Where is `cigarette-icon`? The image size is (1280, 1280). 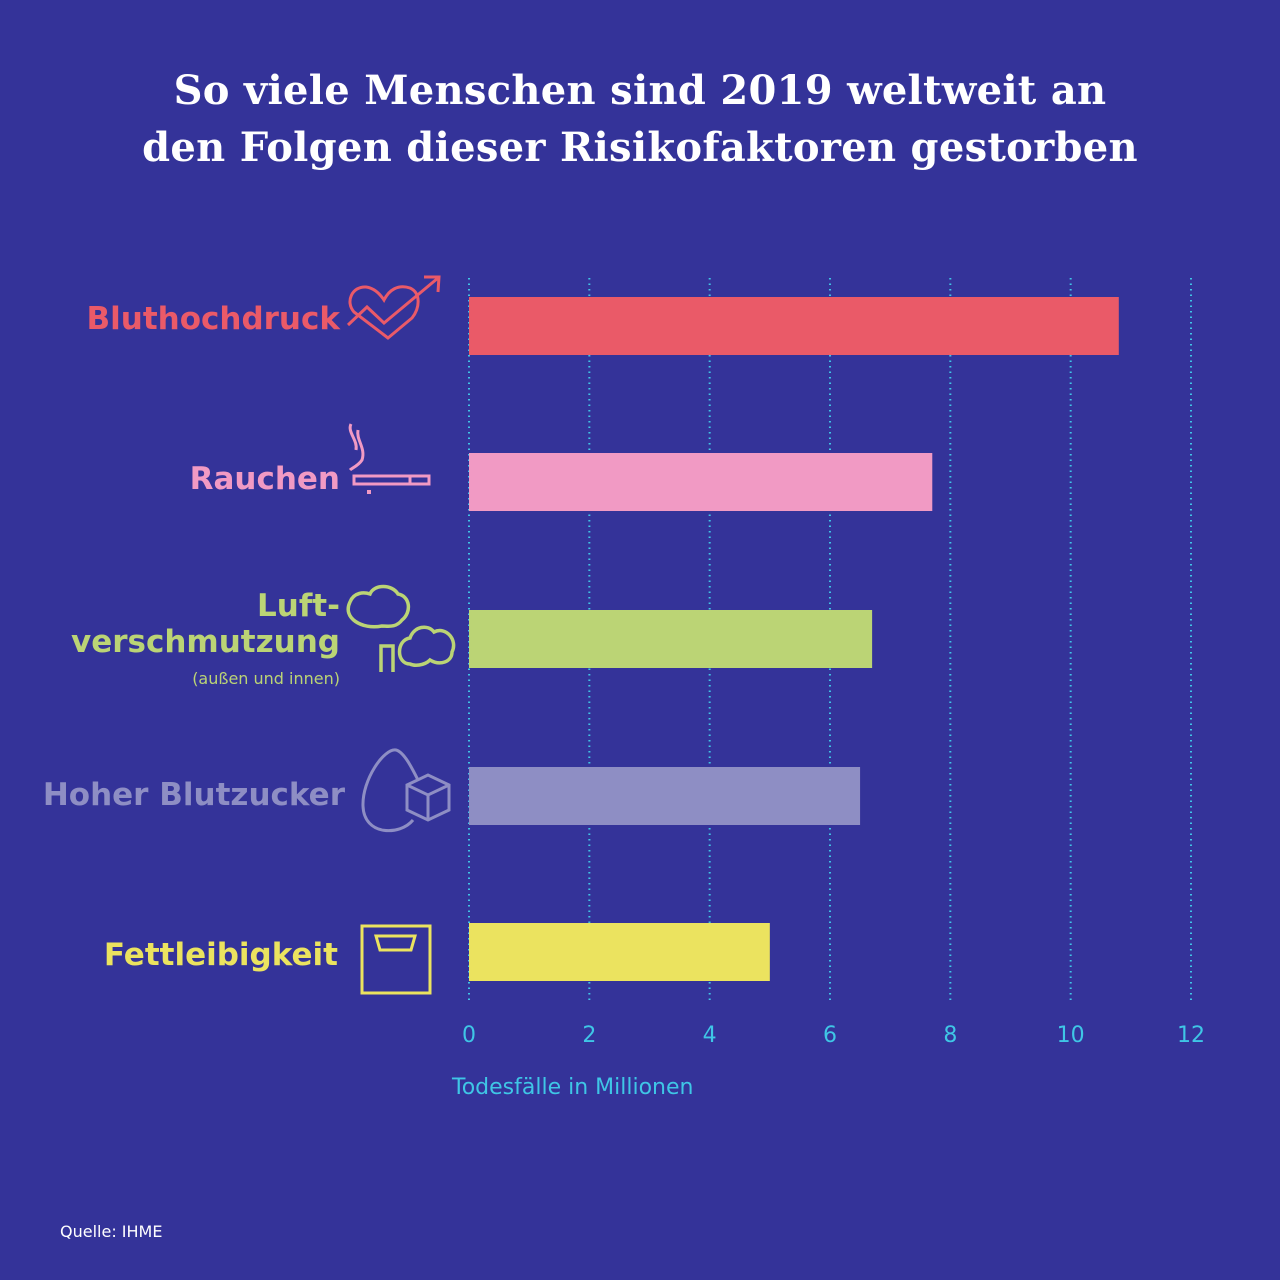
cigarette-icon is located at coordinates (389, 458).